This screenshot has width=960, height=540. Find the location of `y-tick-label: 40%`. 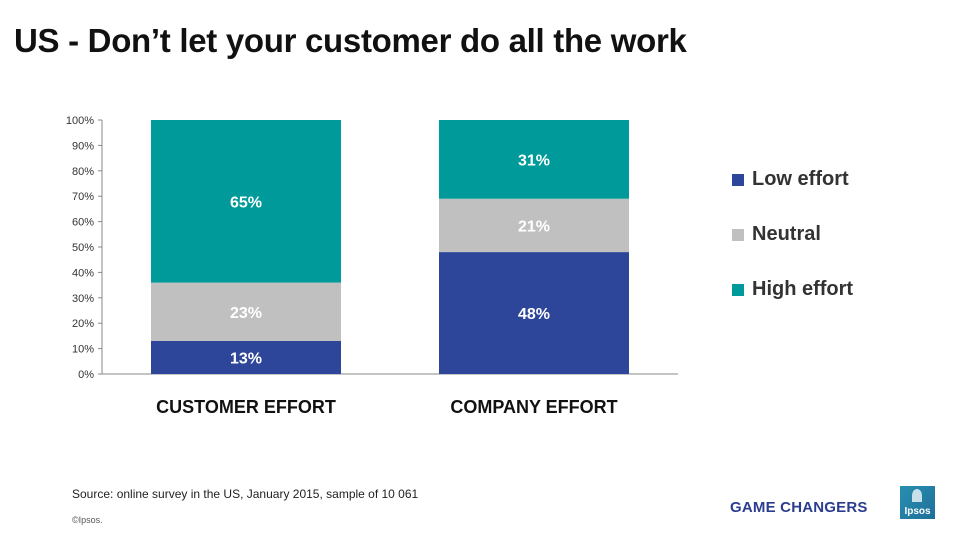

y-tick-label: 40% is located at coordinates (83, 273).